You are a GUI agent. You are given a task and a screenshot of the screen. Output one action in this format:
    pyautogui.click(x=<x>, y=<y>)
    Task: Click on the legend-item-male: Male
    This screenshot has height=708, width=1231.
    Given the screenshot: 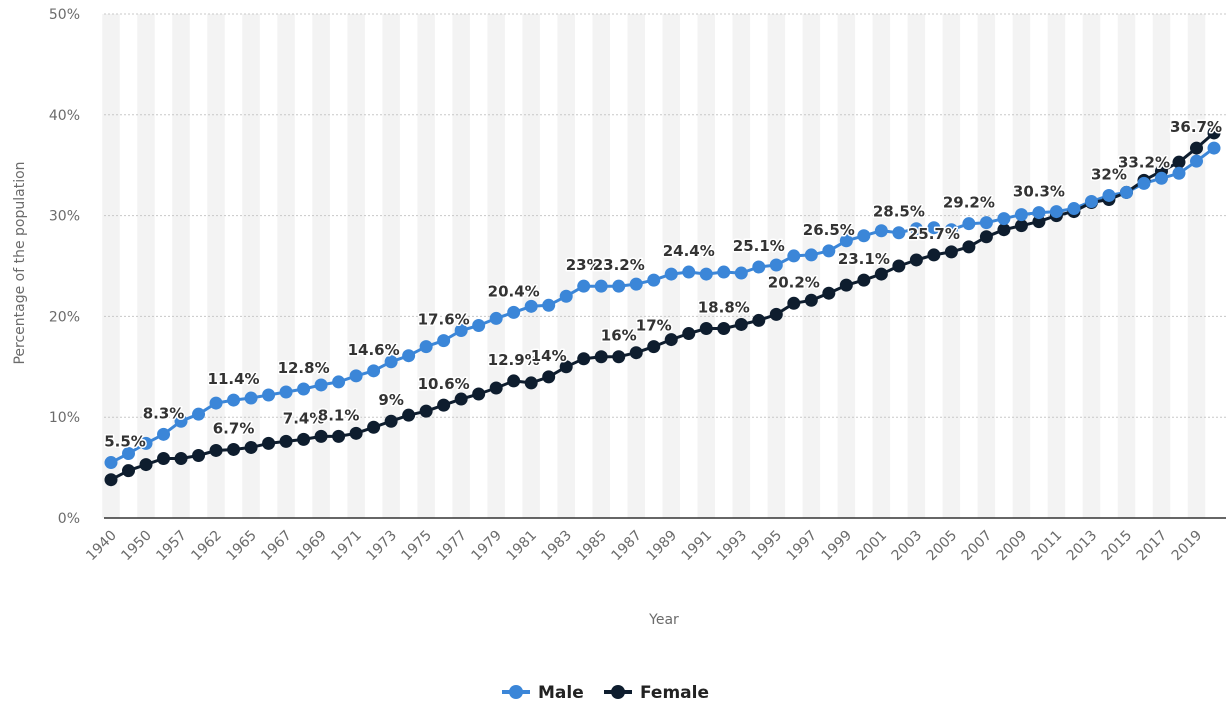 What is the action you would take?
    pyautogui.click(x=543, y=693)
    